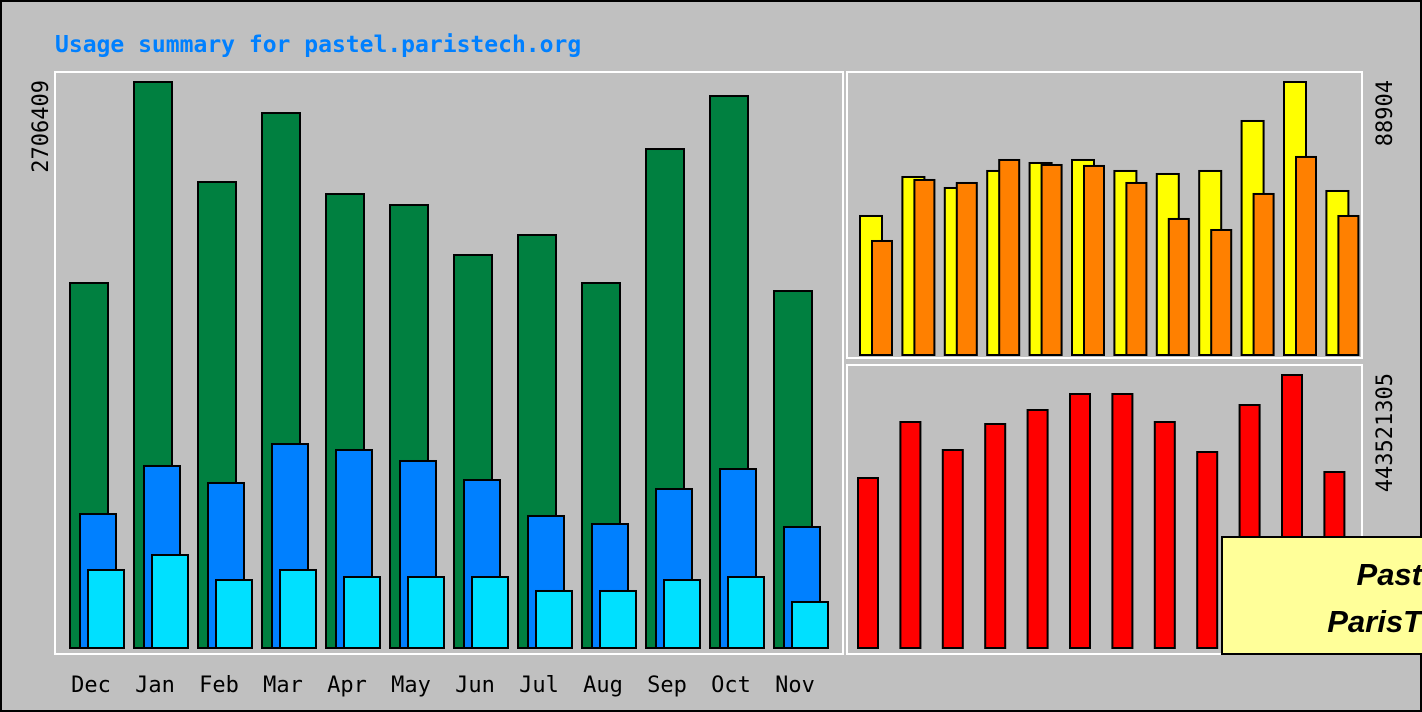 The image size is (1422, 712). Describe the element at coordinates (219, 685) in the screenshot. I see `x-tick-label: Feb` at that location.